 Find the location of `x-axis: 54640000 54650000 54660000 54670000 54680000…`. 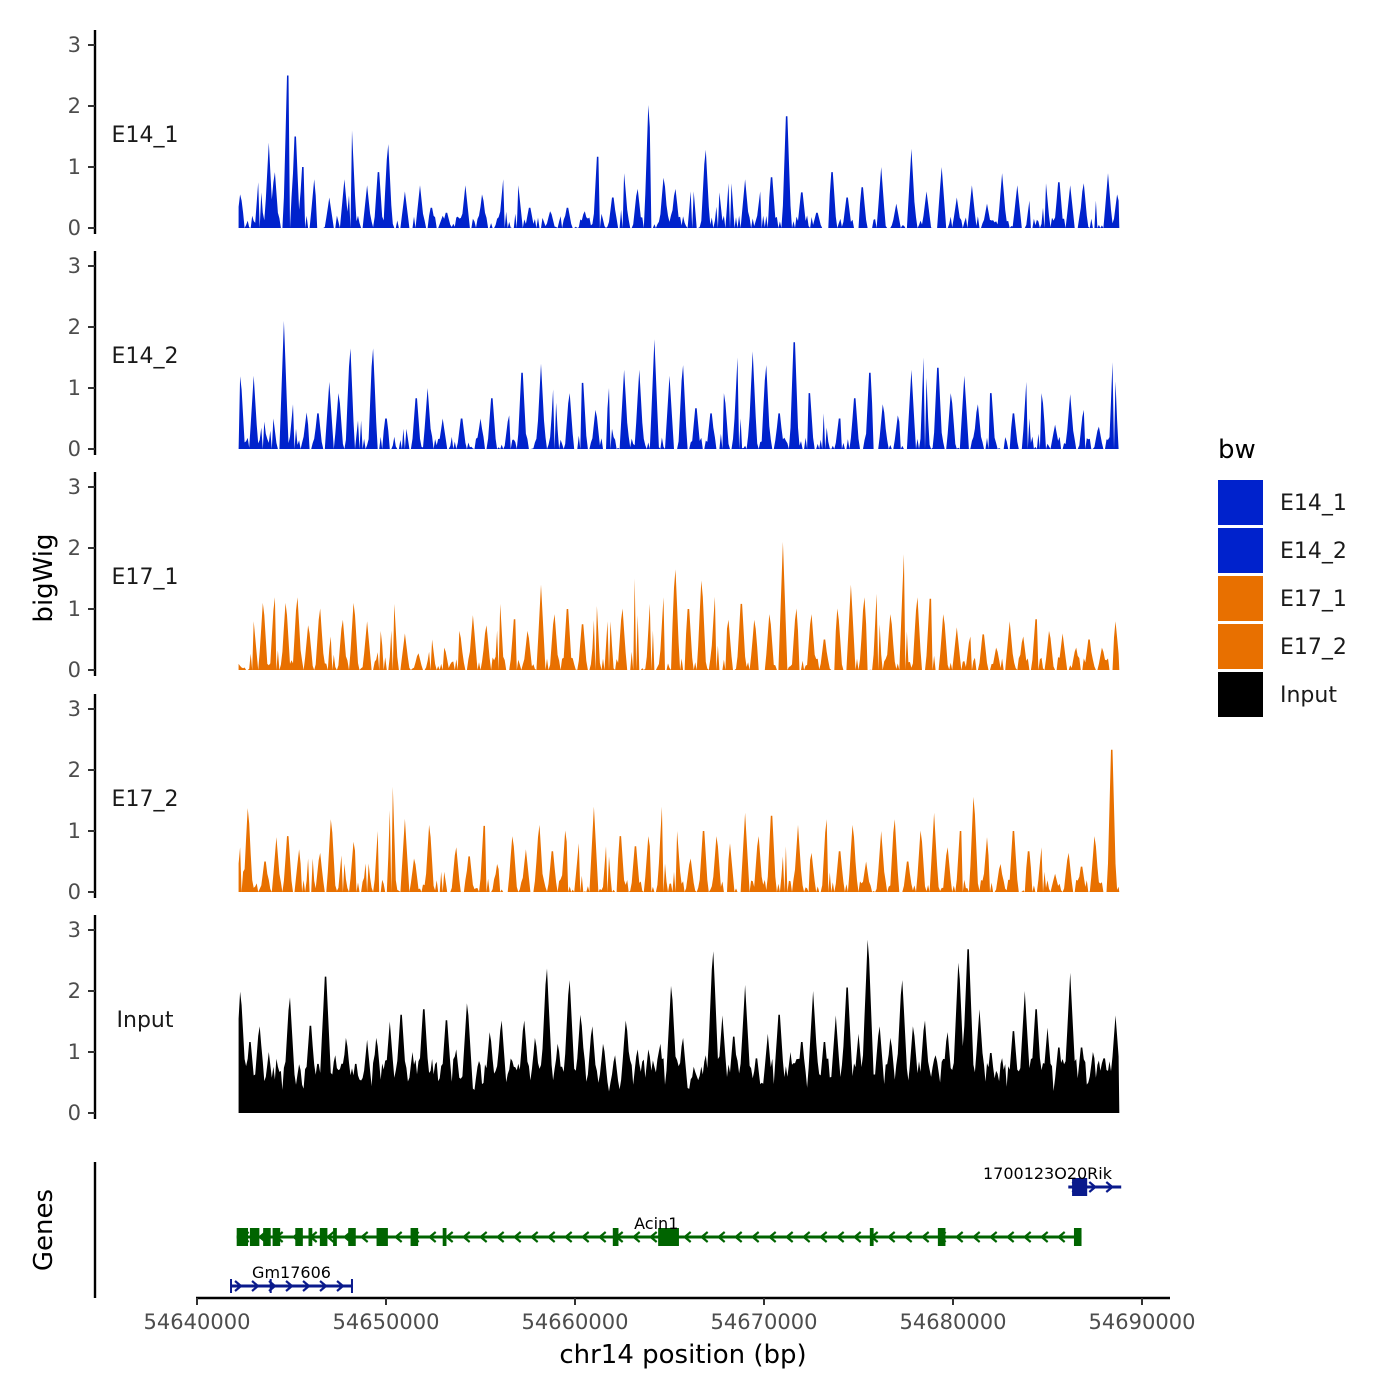

x-axis: 54640000 54650000 54660000 54670000 54680000… is located at coordinates (670, 1315).